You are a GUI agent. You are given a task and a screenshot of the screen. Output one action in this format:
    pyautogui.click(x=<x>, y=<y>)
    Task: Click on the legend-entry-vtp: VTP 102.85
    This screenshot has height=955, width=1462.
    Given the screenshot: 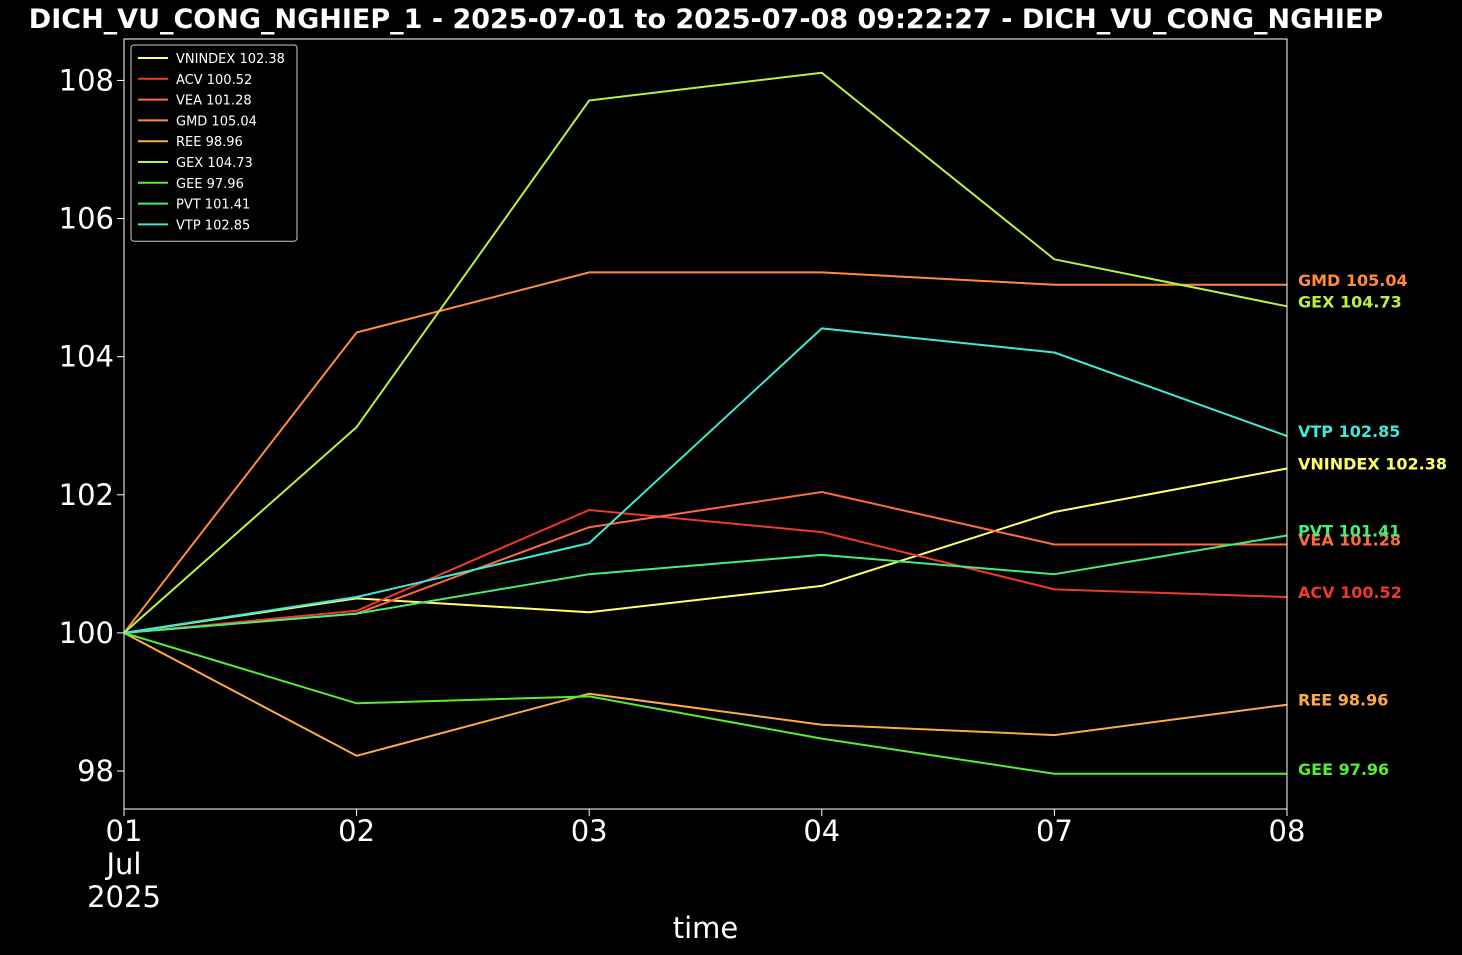 What is the action you would take?
    pyautogui.click(x=213, y=225)
    